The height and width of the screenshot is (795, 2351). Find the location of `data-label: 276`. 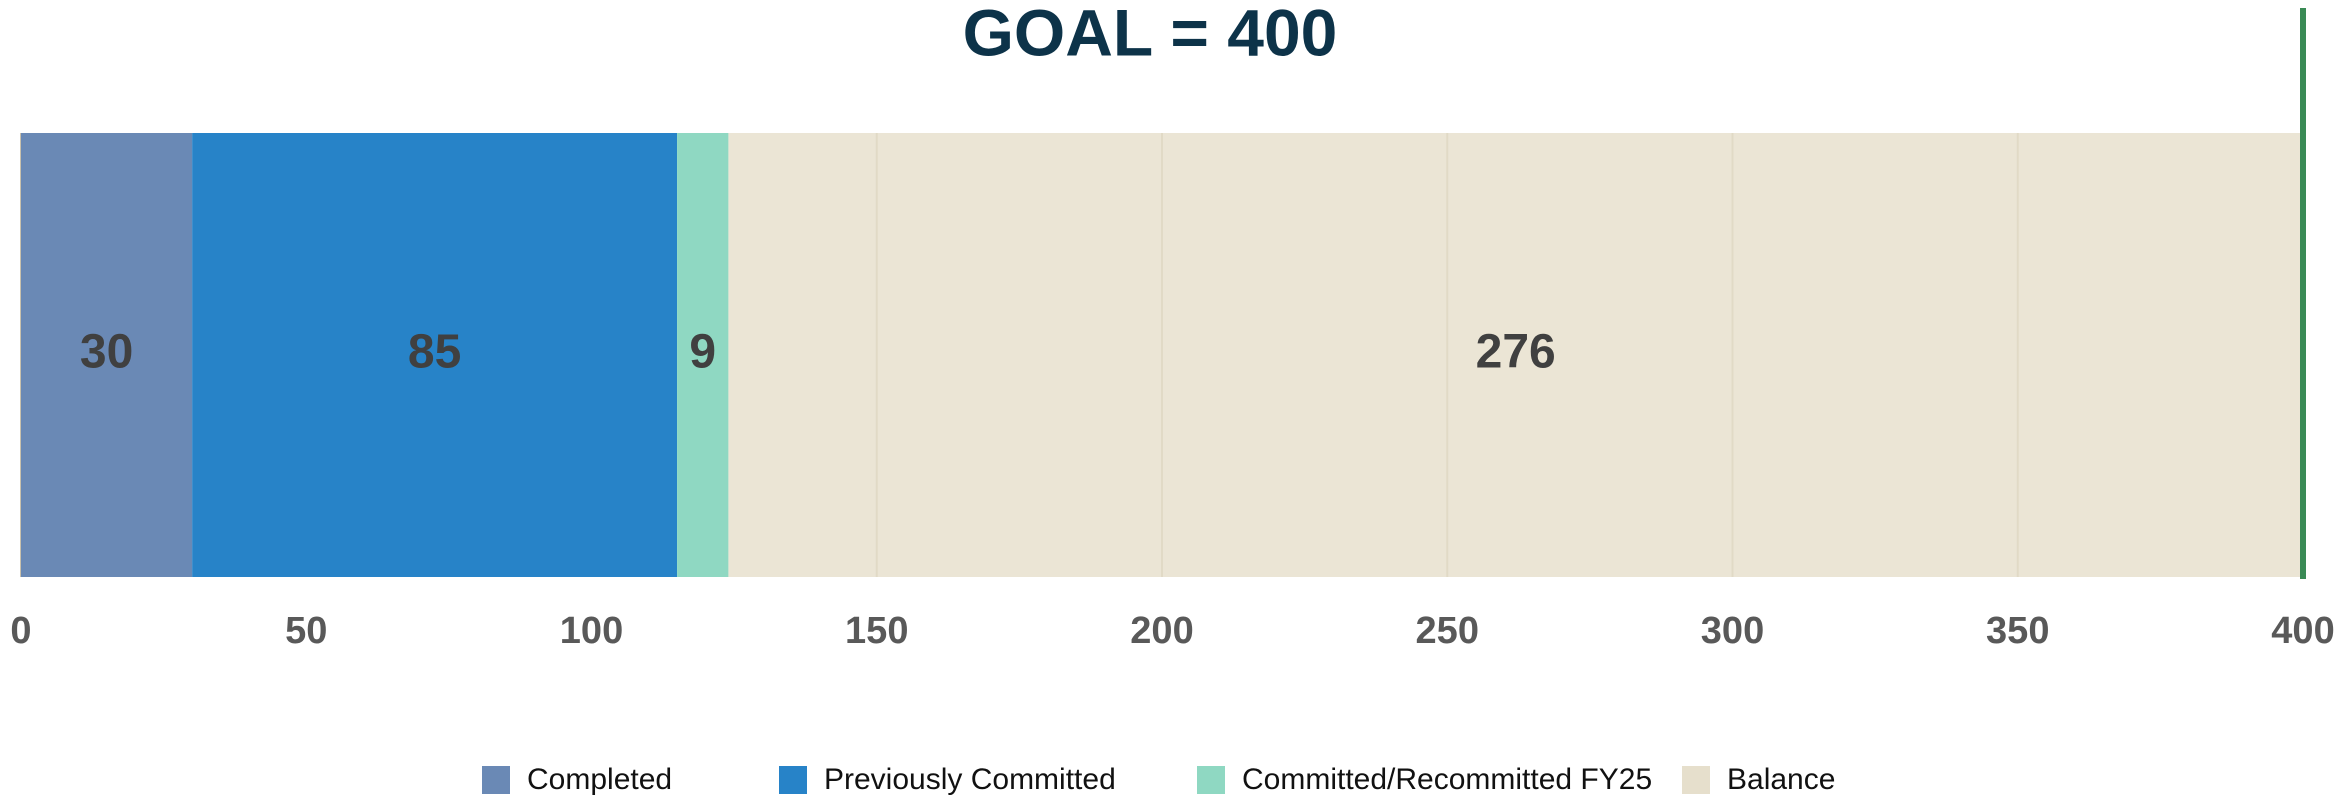

data-label: 276 is located at coordinates (1516, 352).